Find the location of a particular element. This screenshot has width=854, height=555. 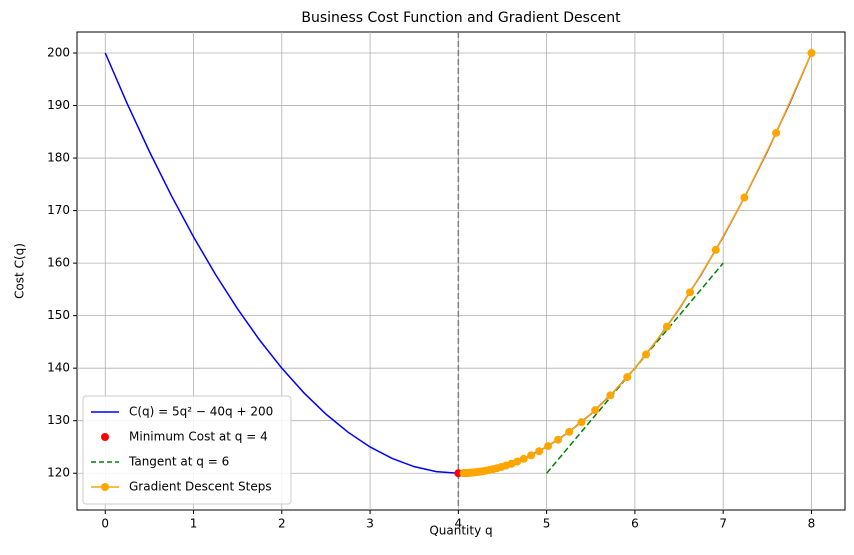

y-tick-label: 130 is located at coordinates (58, 420).